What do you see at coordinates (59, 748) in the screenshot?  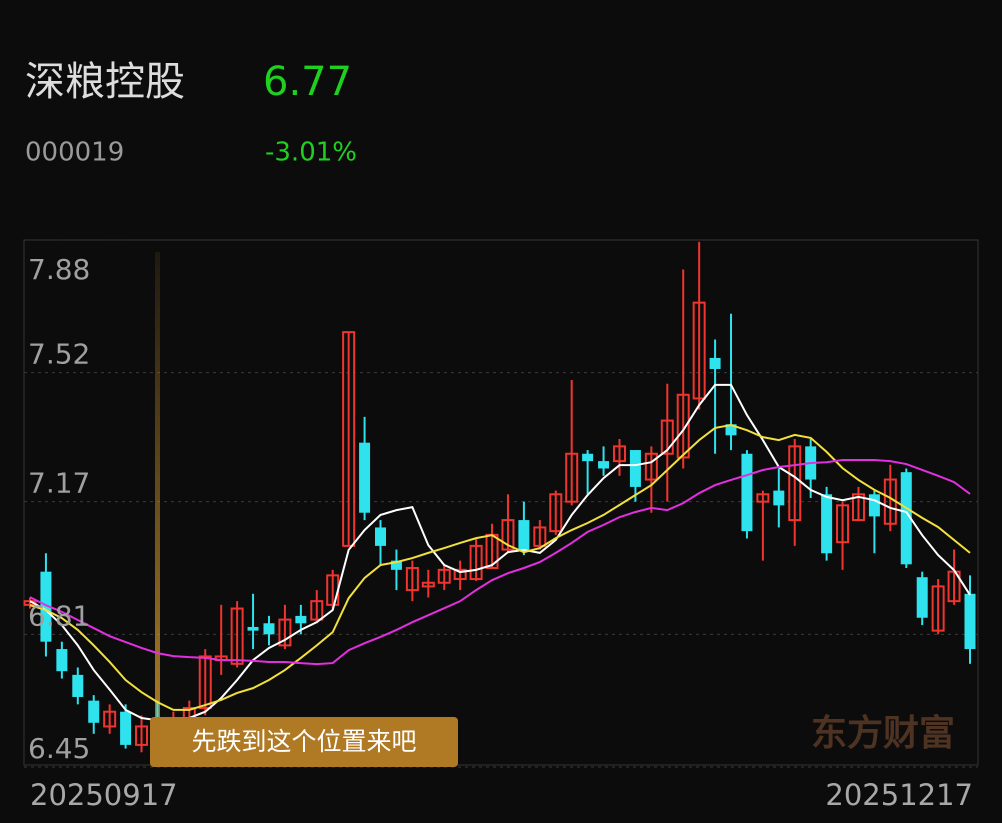 I see `y-tick-label: 6.45` at bounding box center [59, 748].